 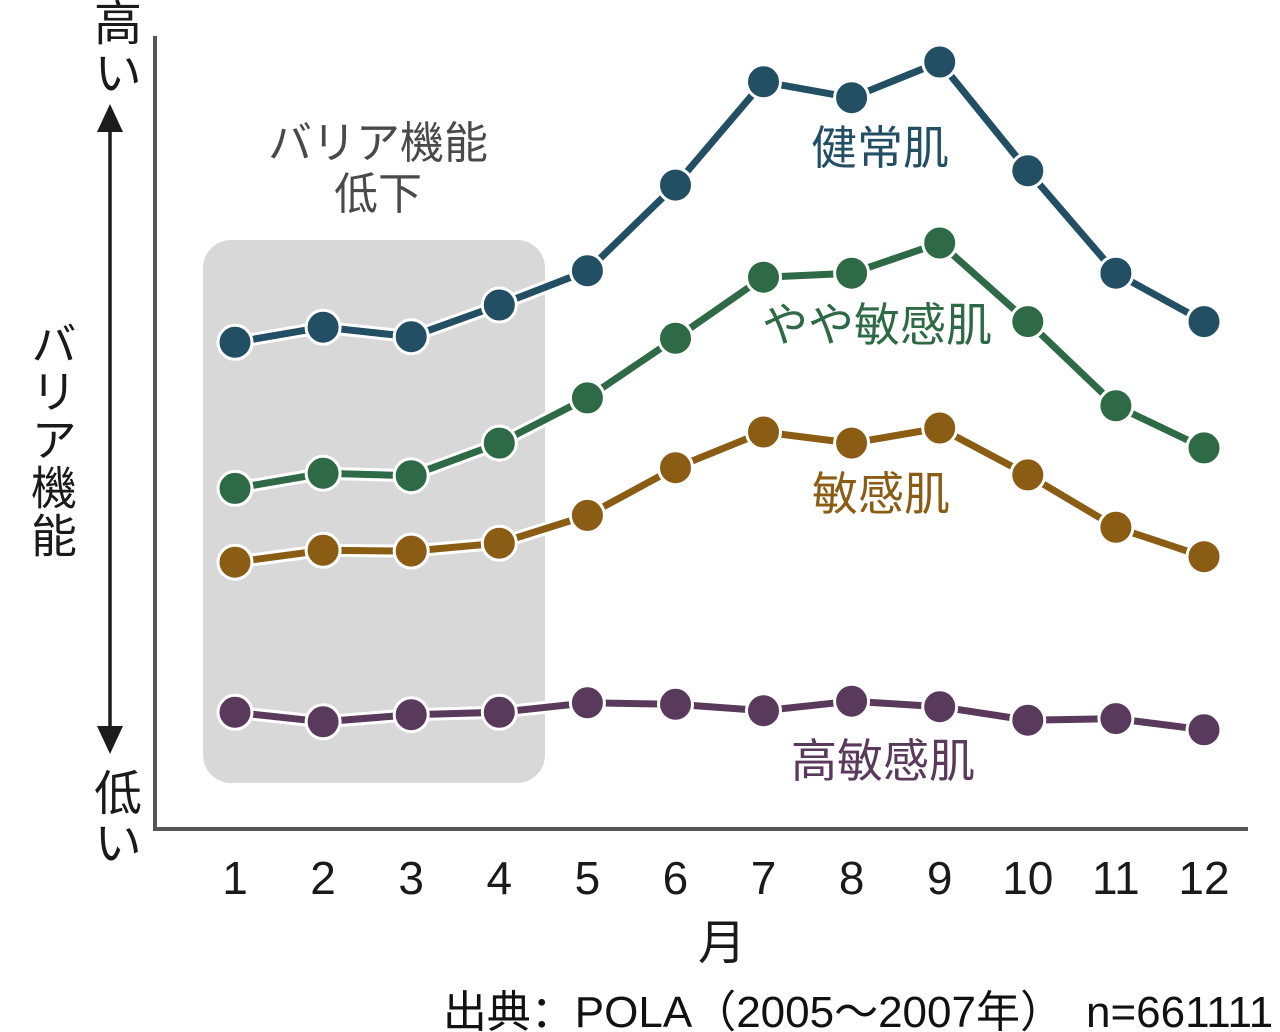 What do you see at coordinates (858, 1010) in the screenshot?
I see `source-note: 出典：POLA（2005～2007年） n=661111` at bounding box center [858, 1010].